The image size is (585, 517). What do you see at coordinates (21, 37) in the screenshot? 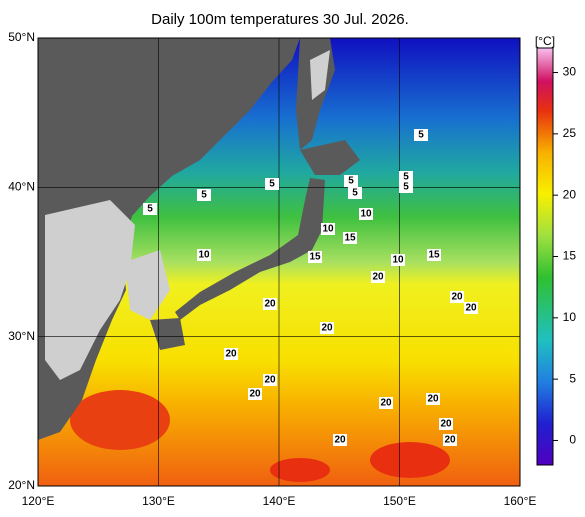
I see `lat-tick-label: 50°N` at bounding box center [21, 37].